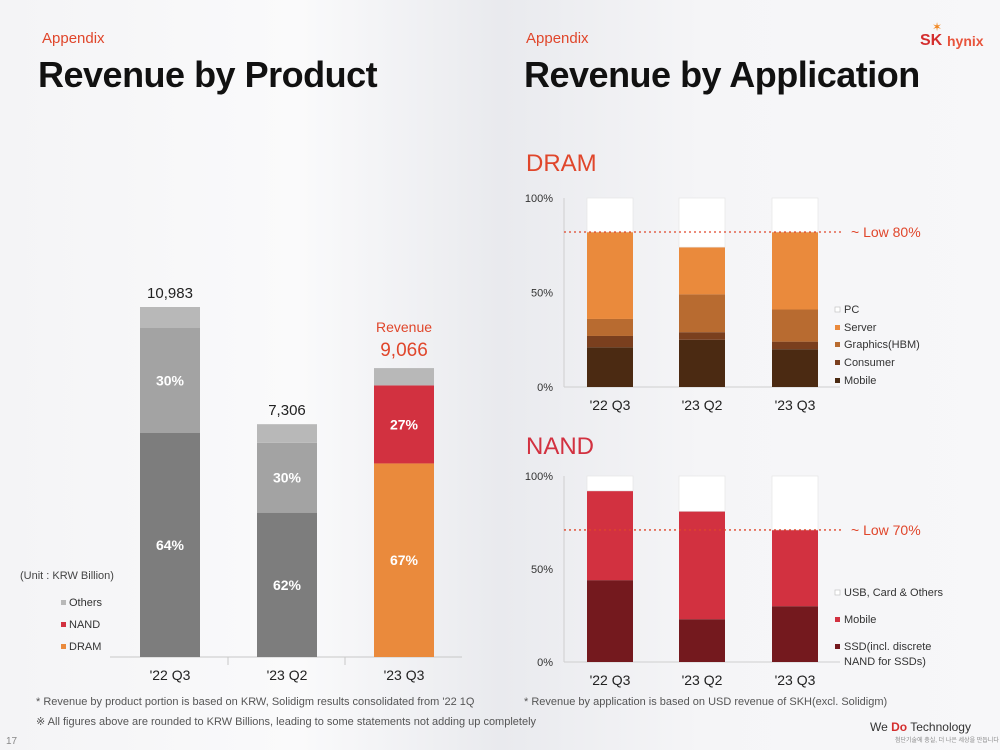  Describe the element at coordinates (886, 232) in the screenshot. I see `dram-reference-label: ~ Low 80%` at that location.